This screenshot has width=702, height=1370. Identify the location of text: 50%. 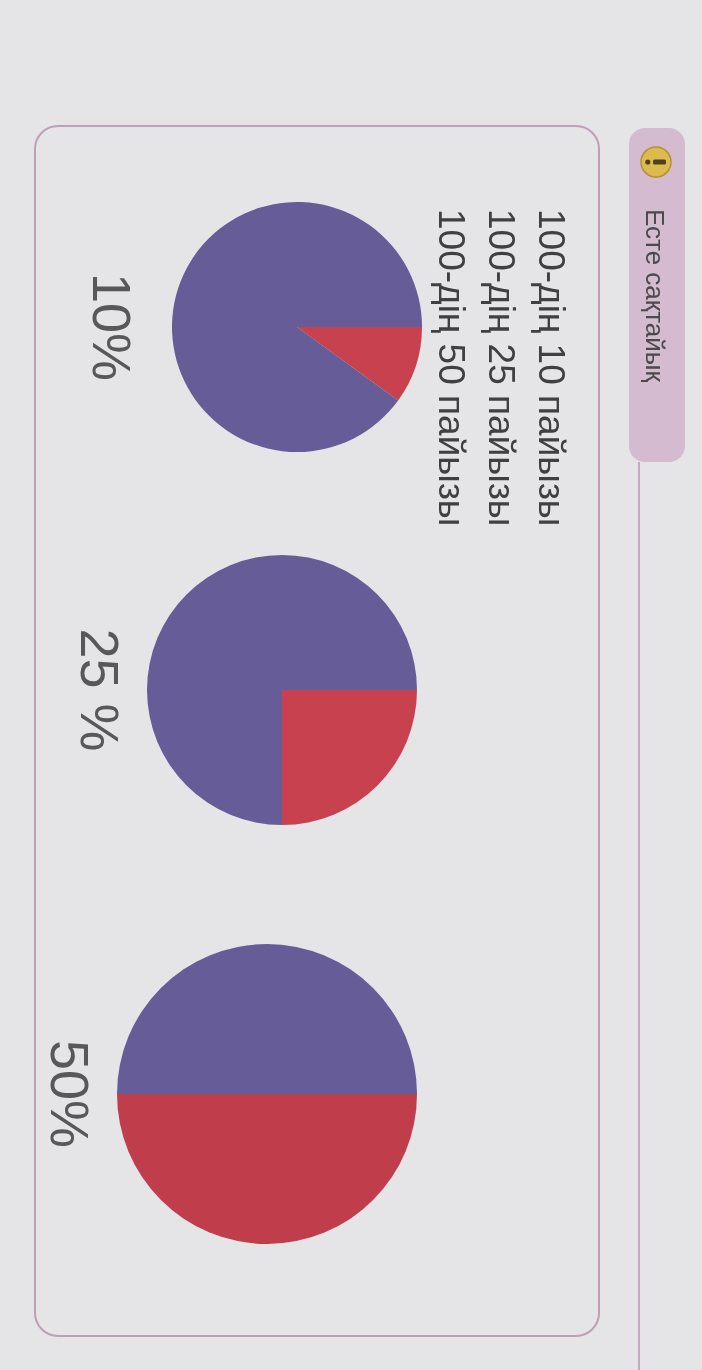
(69, 1094).